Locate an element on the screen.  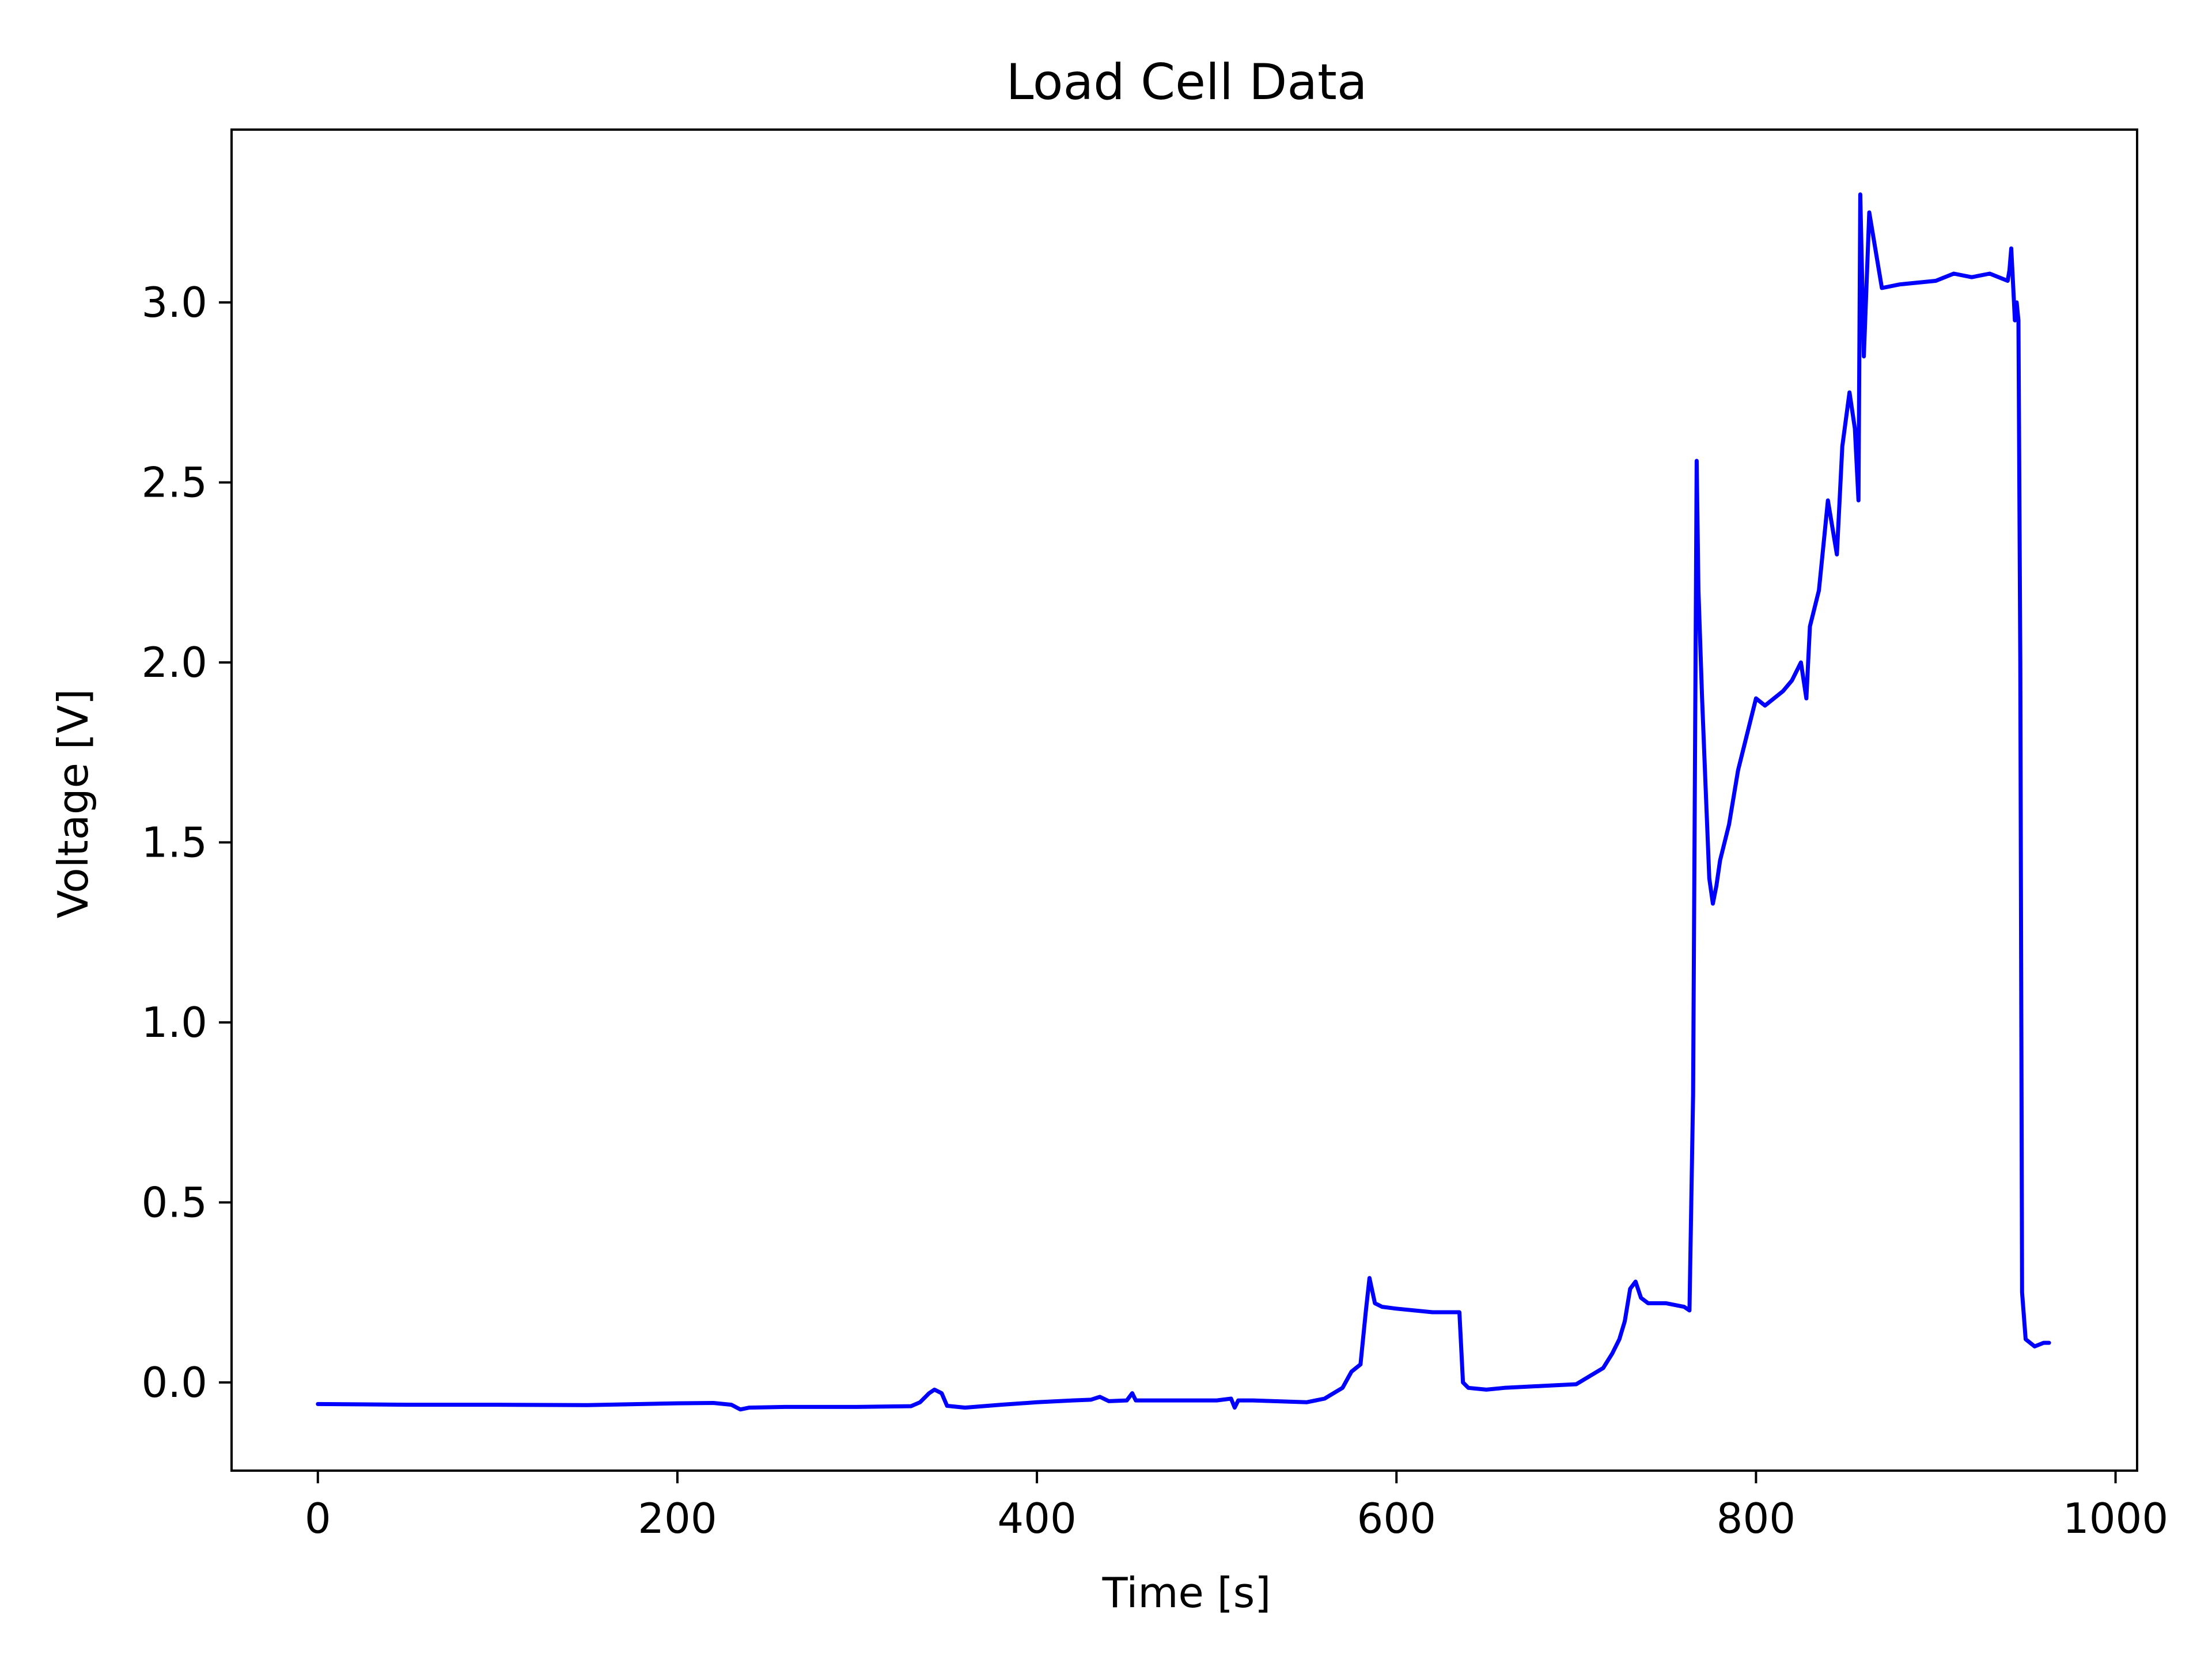
y-tick-label: 2.0 is located at coordinates (174, 662).